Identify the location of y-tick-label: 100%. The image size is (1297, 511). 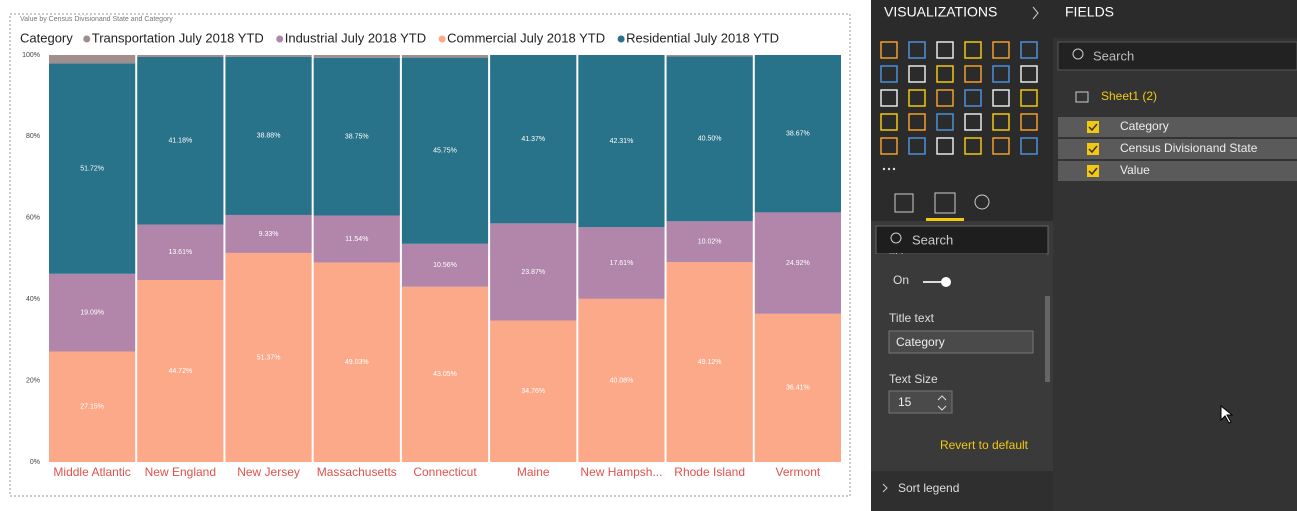
(31, 55).